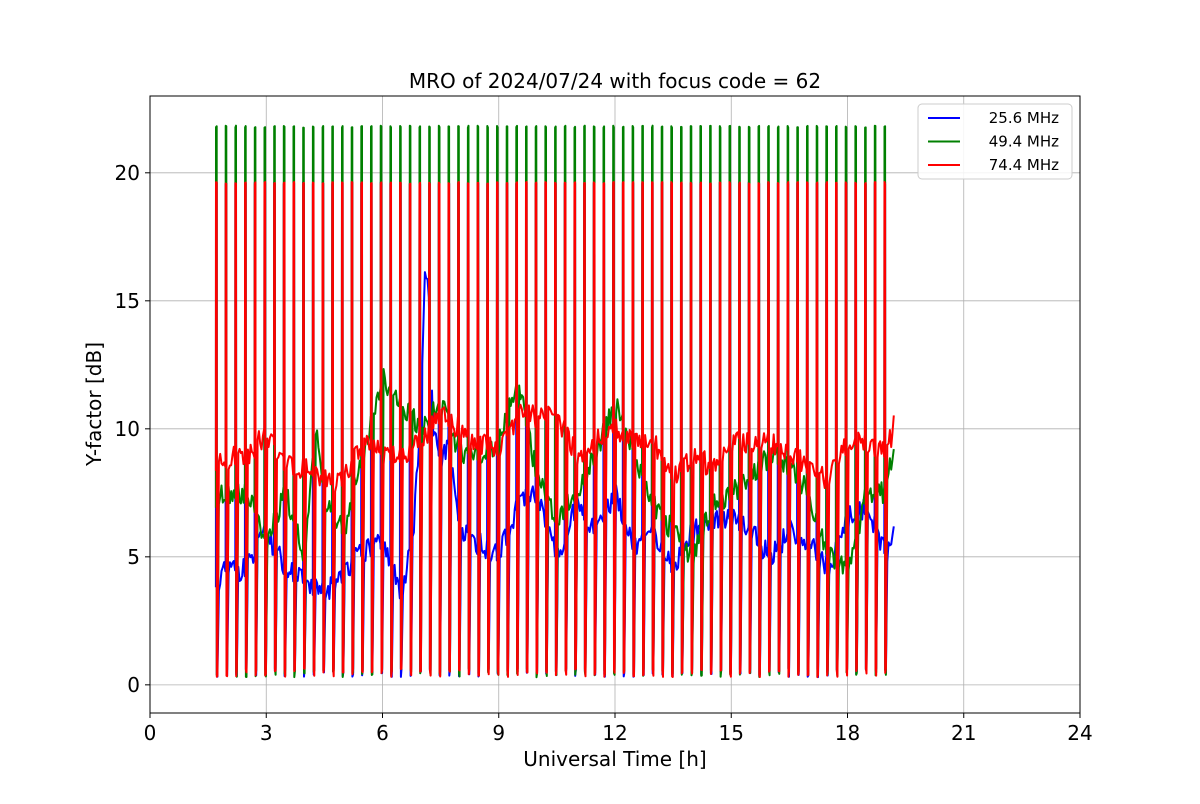 The width and height of the screenshot is (1200, 804). Describe the element at coordinates (127, 301) in the screenshot. I see `y-tick-label: 15` at that location.